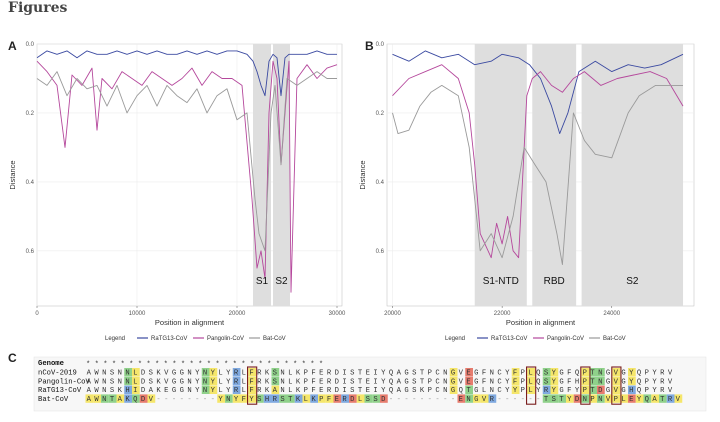 Image resolution: width=720 pixels, height=422 pixels. What do you see at coordinates (30, 183) in the screenshot?
I see `y-tick-label-2: 0.4` at bounding box center [30, 183].